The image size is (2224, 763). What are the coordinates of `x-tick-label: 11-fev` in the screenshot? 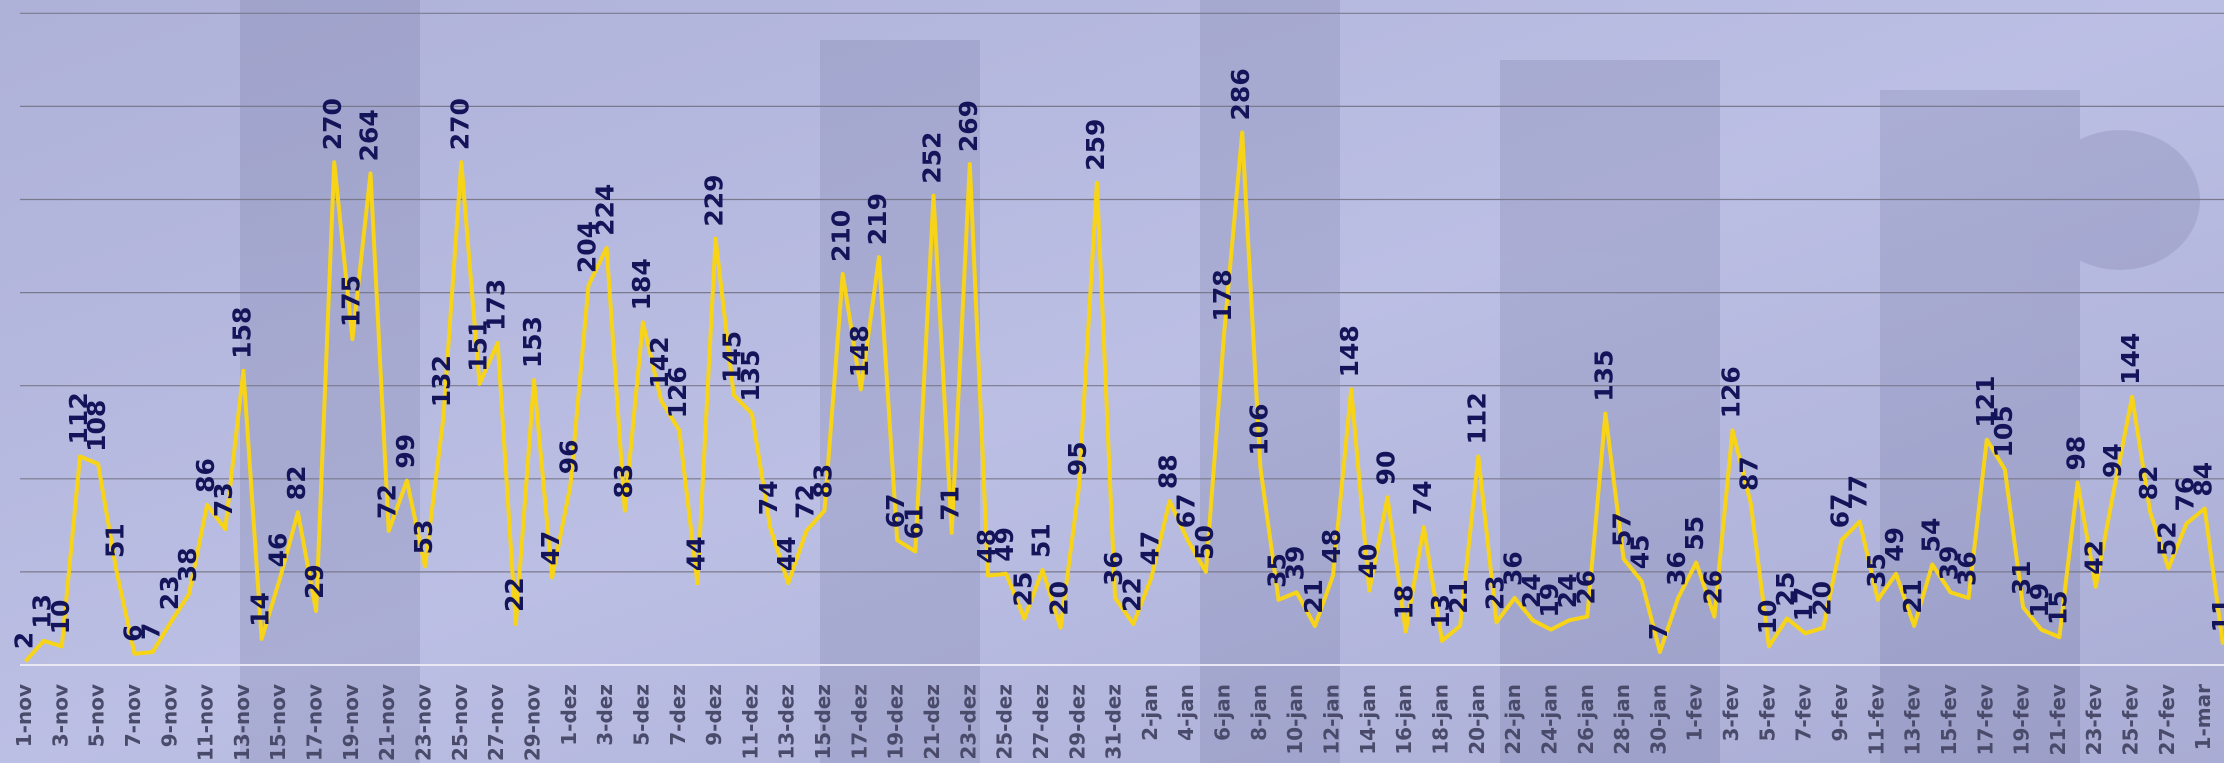 It's located at (1876, 719).